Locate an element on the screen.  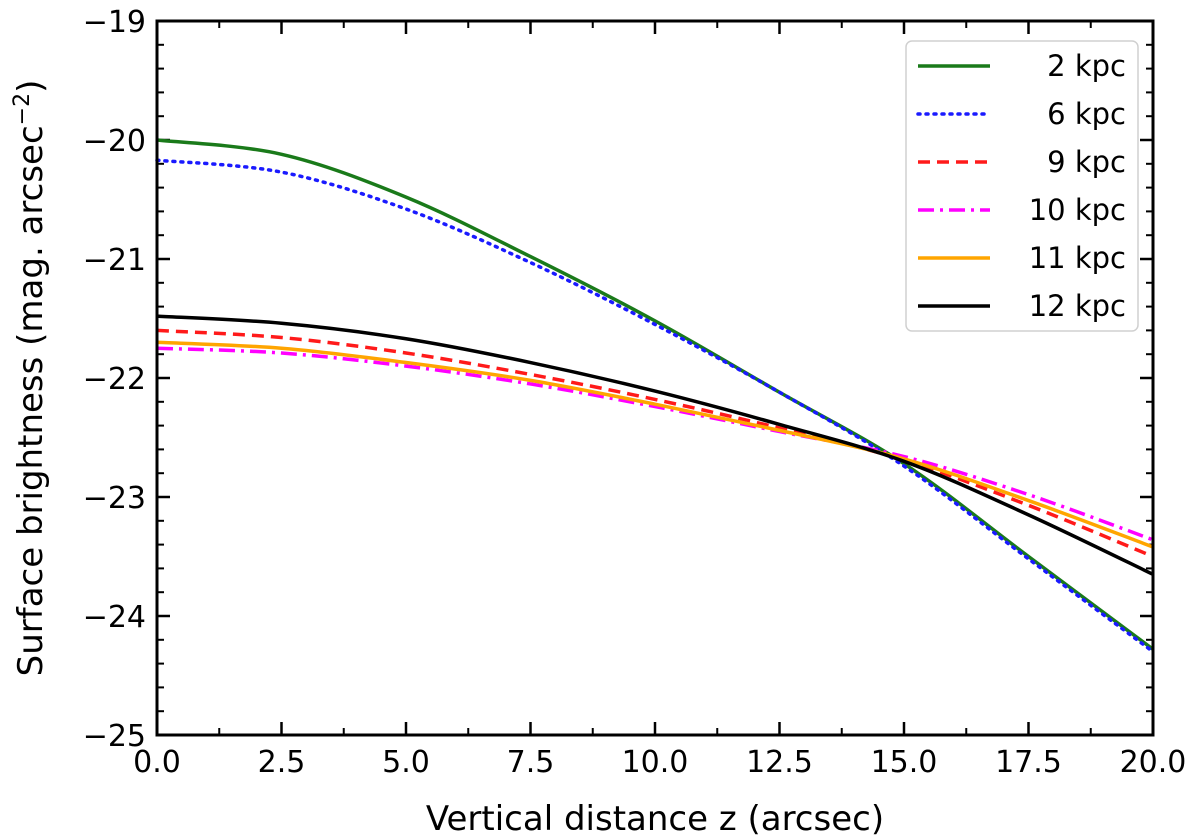
x-tick-label: 5.0 is located at coordinates (406, 762).